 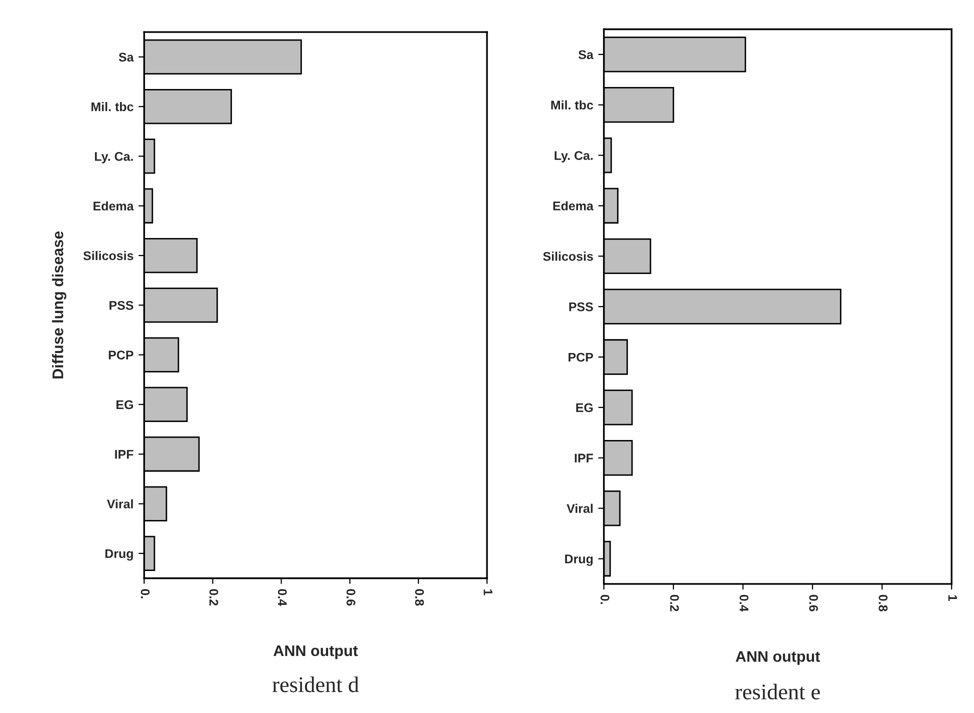 What do you see at coordinates (59, 304) in the screenshot?
I see `y-axis-title: Diffuse lung disease` at bounding box center [59, 304].